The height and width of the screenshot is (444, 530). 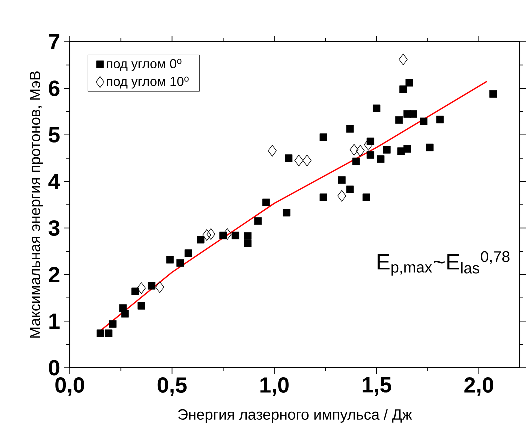 I want to click on x-axis-title: Энергия лазерного импульса / Дж, so click(x=295, y=416).